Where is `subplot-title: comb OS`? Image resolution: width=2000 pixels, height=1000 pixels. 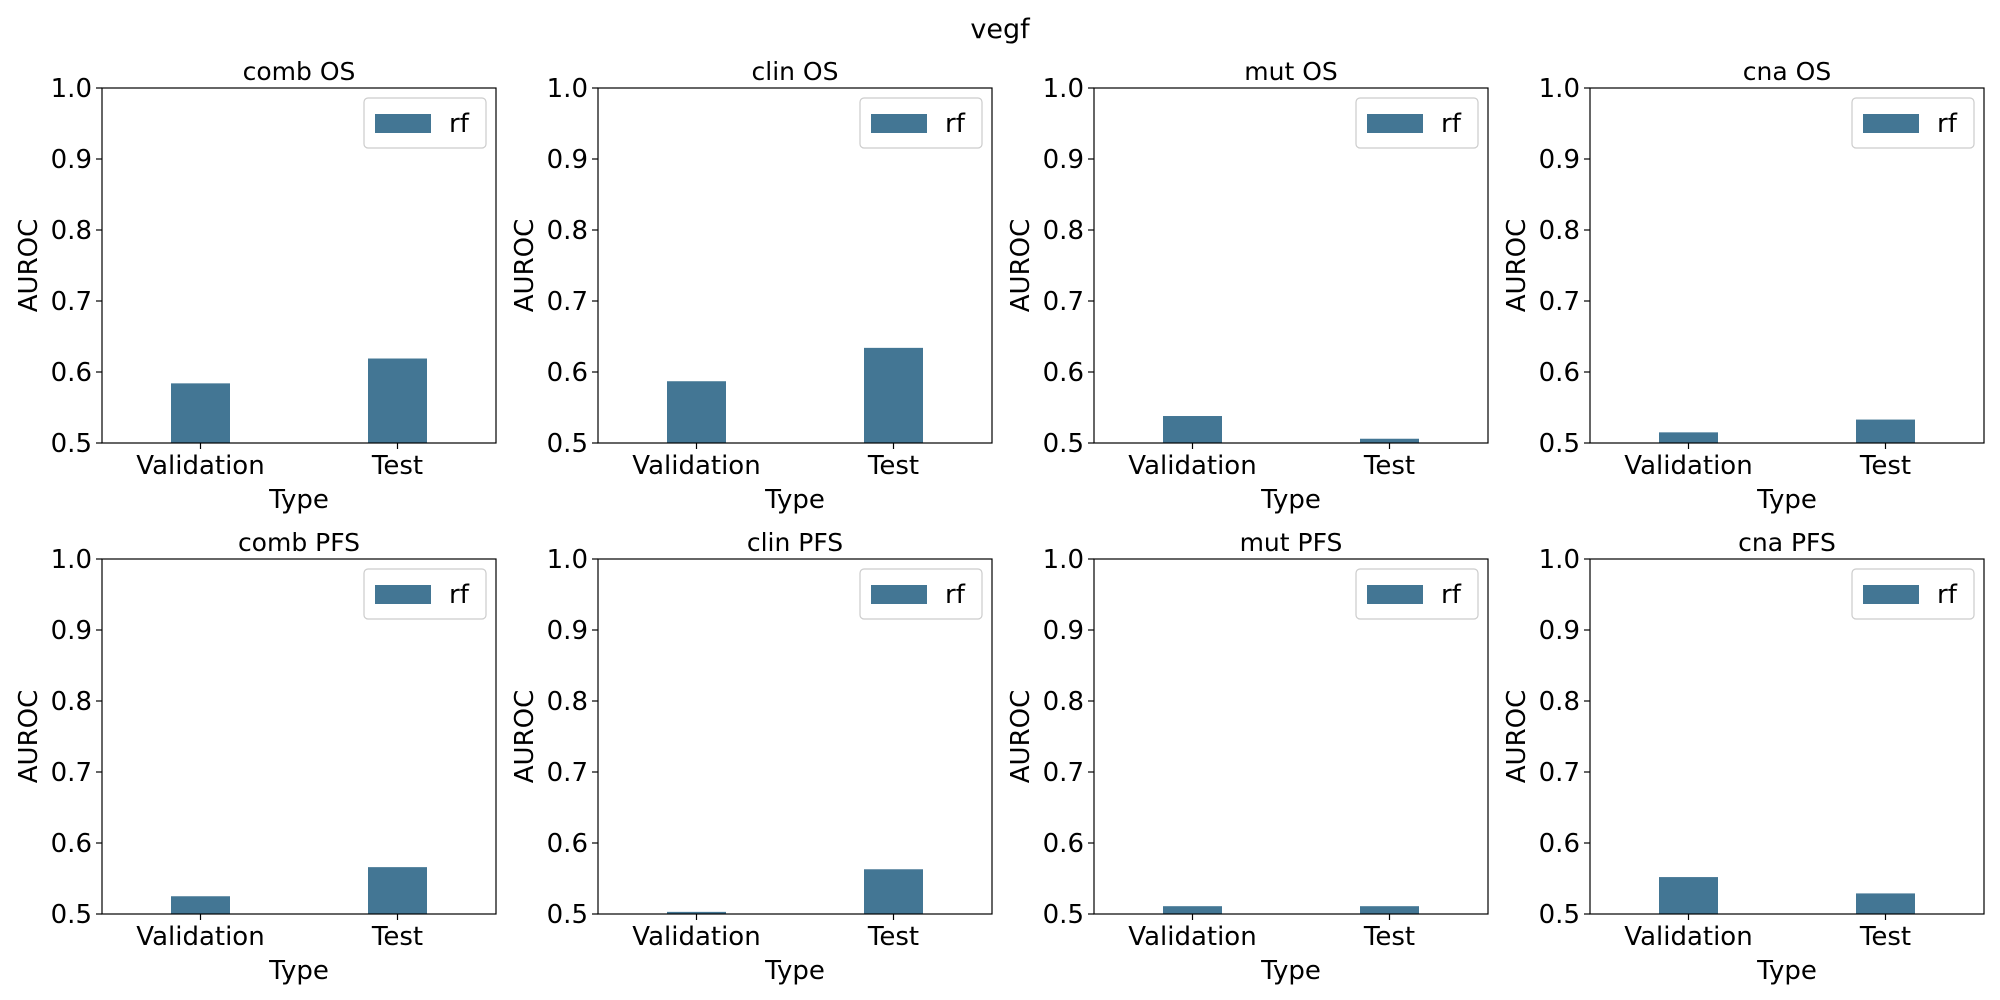
subplot-title: comb OS is located at coordinates (299, 71).